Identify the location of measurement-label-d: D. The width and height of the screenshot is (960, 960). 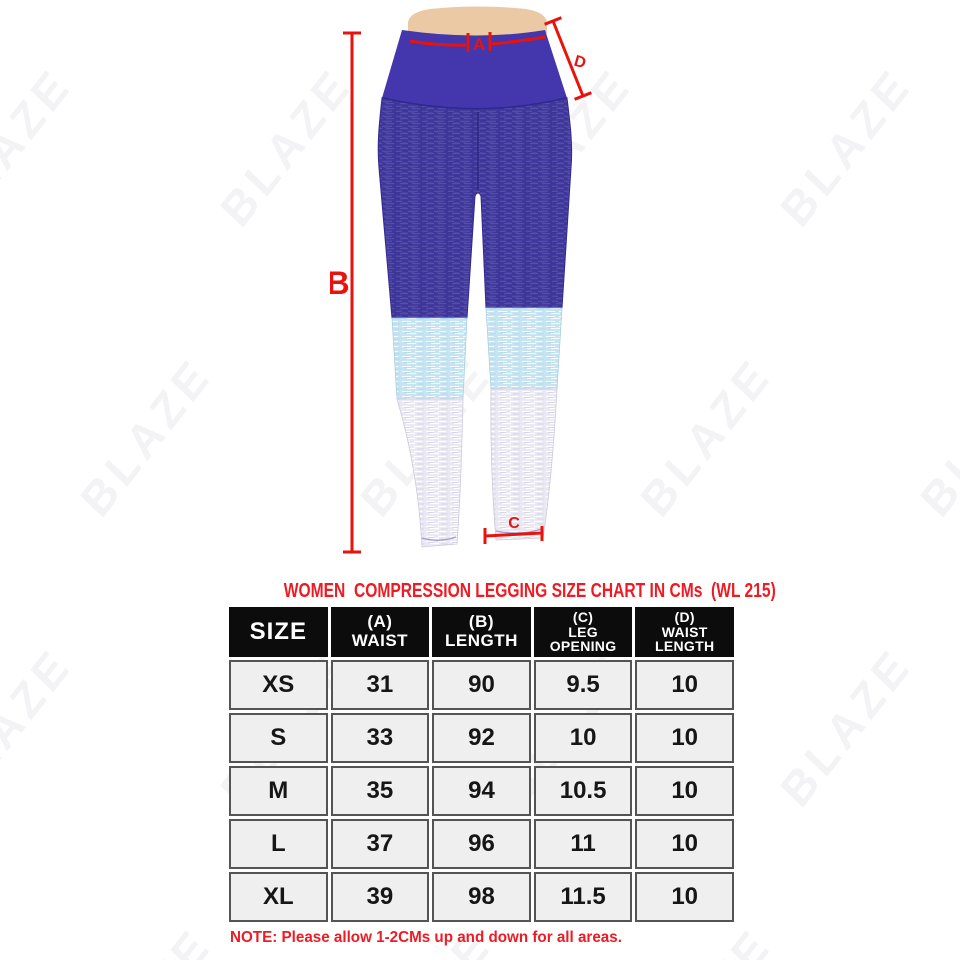
(580, 63).